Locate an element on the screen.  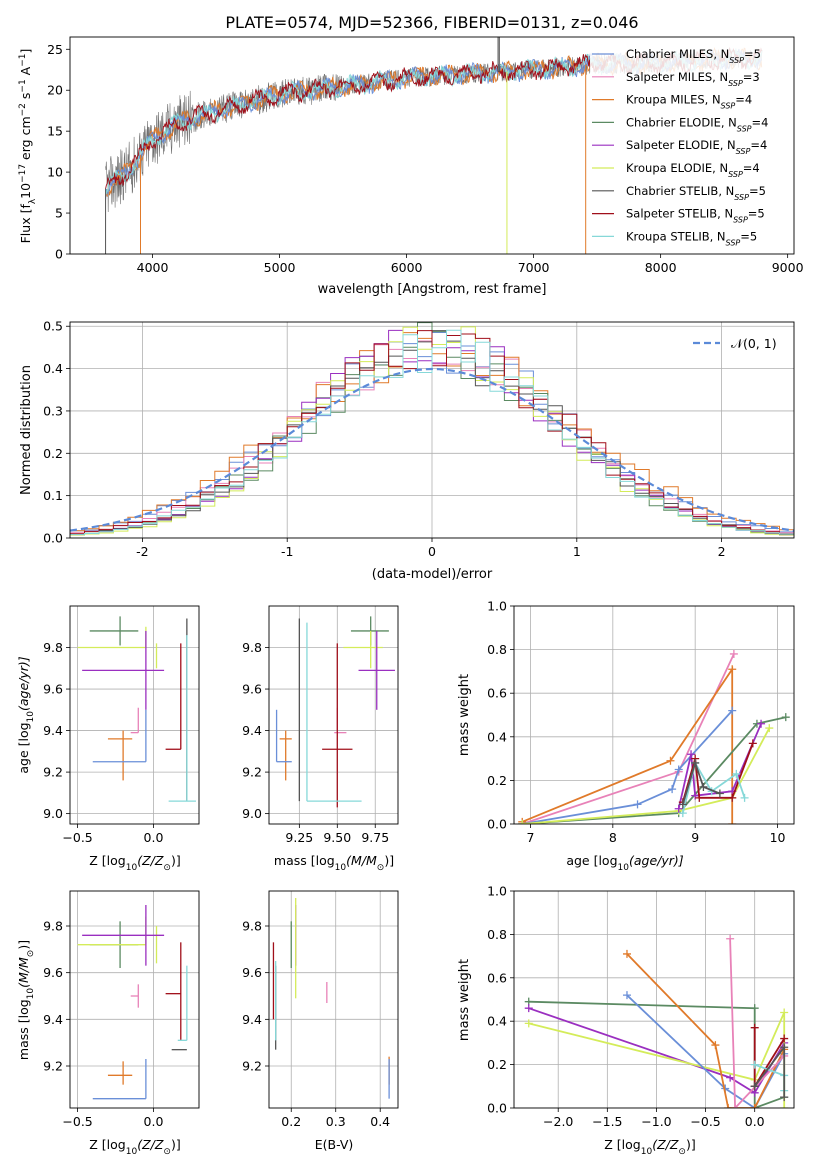
panel-mass_vs_ebv: 0.2 0.3 0.4 9.2 9.4 9.6 9.8 E(B-V) is located at coordinates (320, 1021).